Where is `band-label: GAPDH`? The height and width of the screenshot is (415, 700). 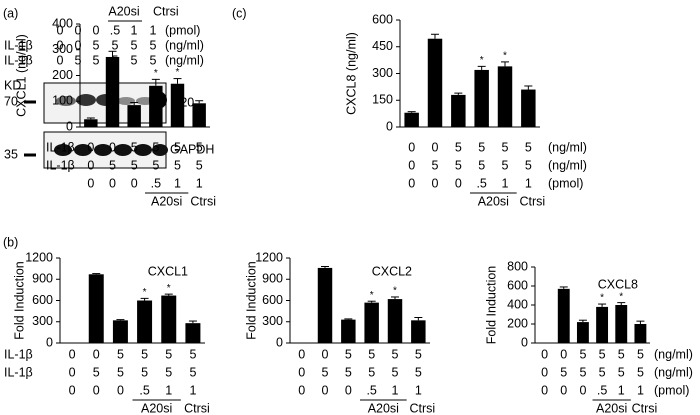
band-label: GAPDH is located at coordinates (192, 149).